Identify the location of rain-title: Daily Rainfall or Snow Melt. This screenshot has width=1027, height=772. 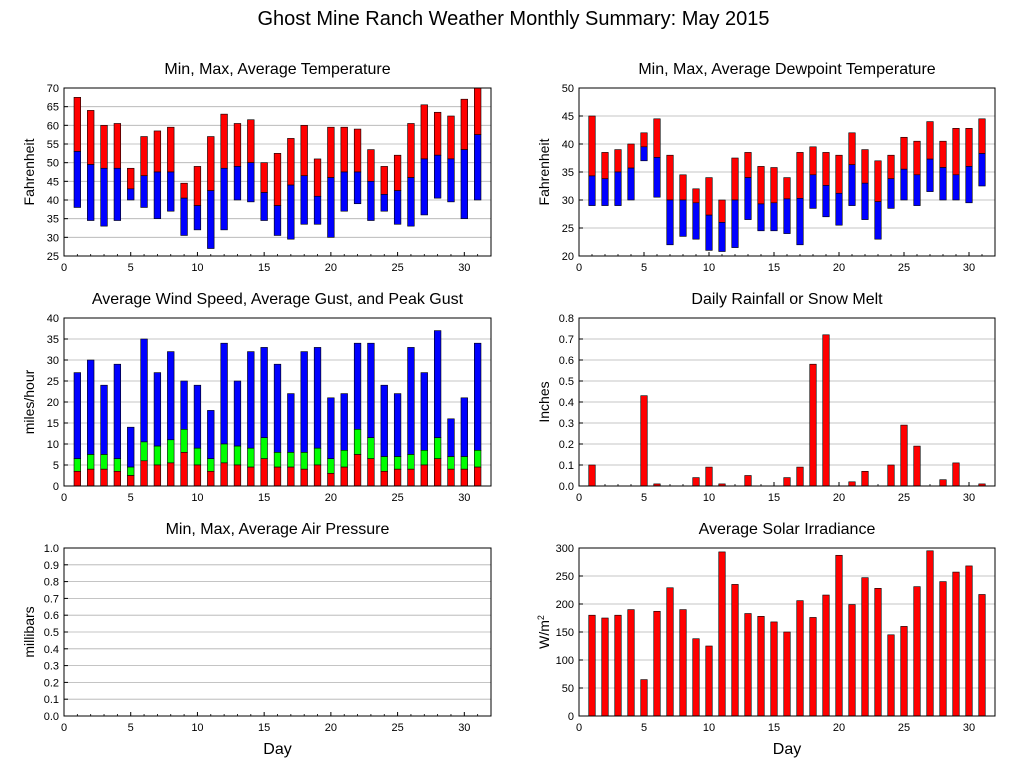
(787, 299).